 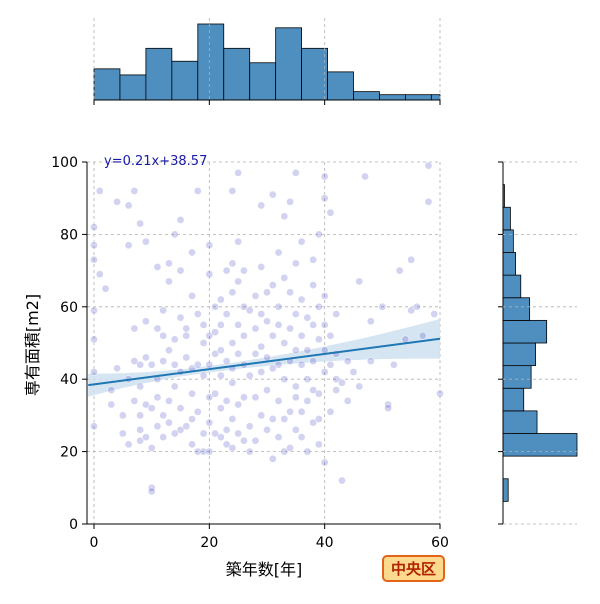 What do you see at coordinates (73, 525) in the screenshot?
I see `y-tick-label: 0` at bounding box center [73, 525].